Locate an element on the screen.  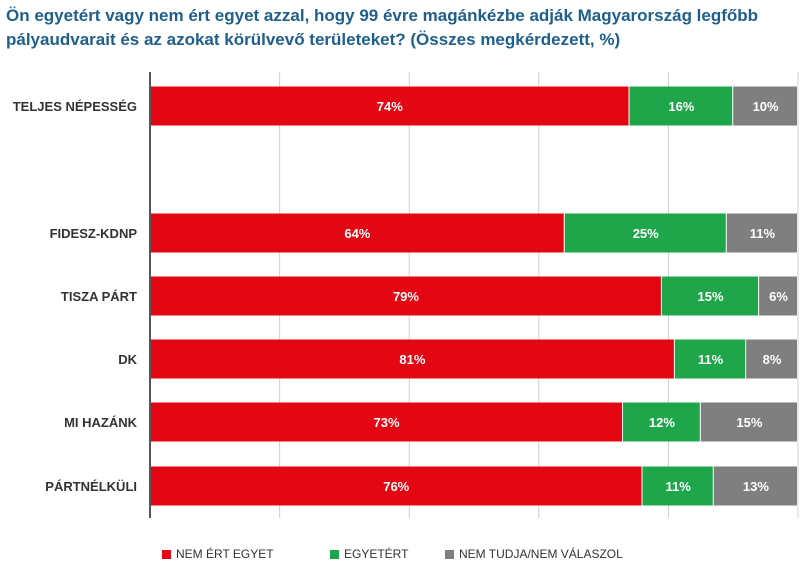
category-label-dk: DK is located at coordinates (127, 359).